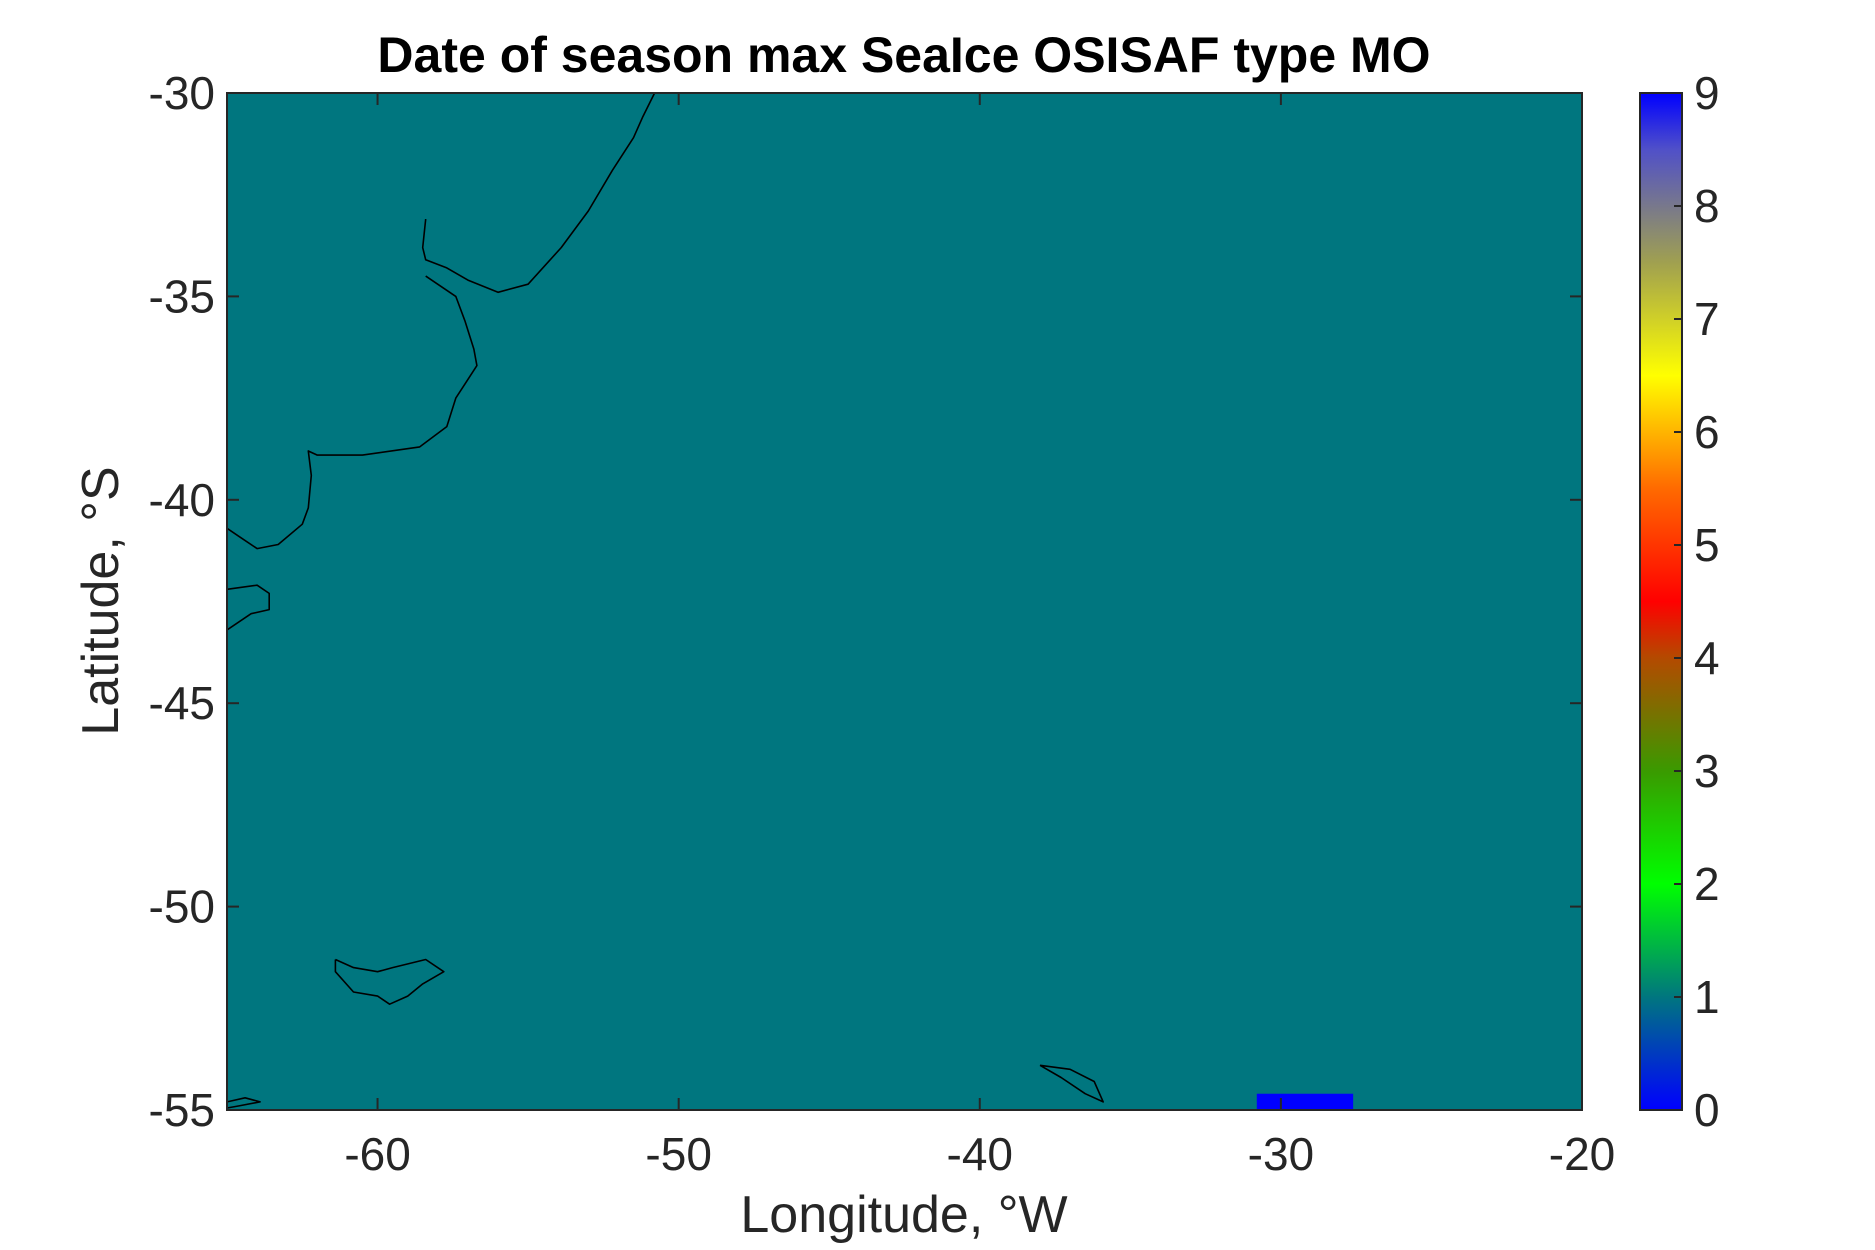  What do you see at coordinates (1707, 545) in the screenshot?
I see `colorbar-tick-label: 5` at bounding box center [1707, 545].